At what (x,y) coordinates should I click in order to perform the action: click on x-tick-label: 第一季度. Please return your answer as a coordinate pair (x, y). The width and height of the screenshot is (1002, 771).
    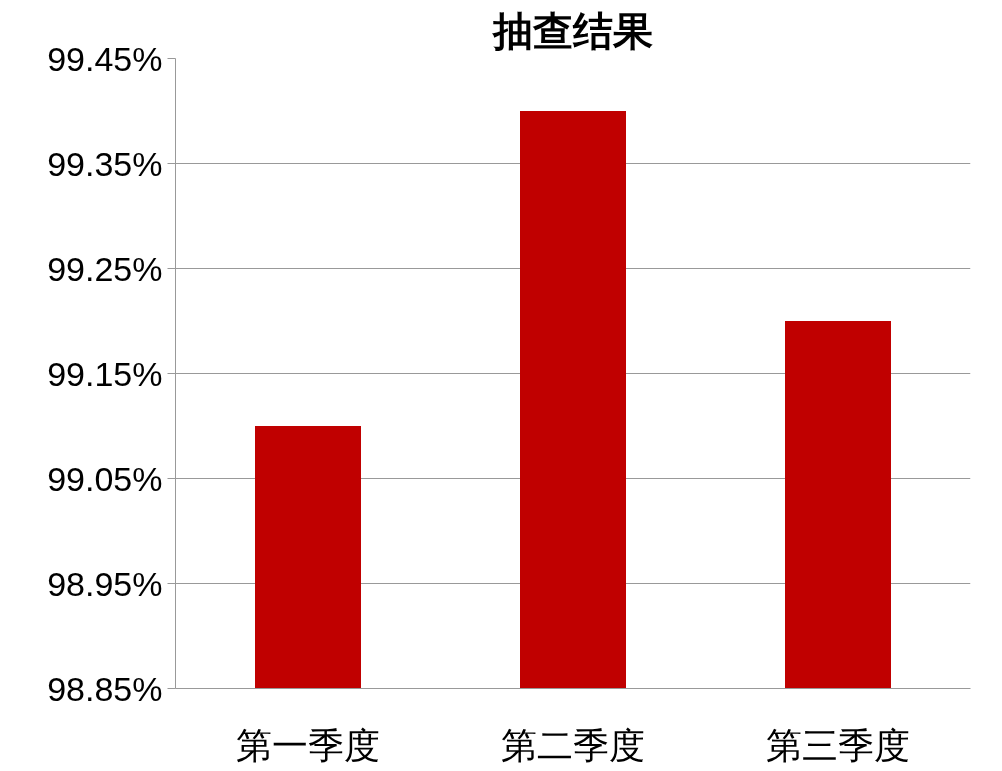
    Looking at the image, I should click on (308, 745).